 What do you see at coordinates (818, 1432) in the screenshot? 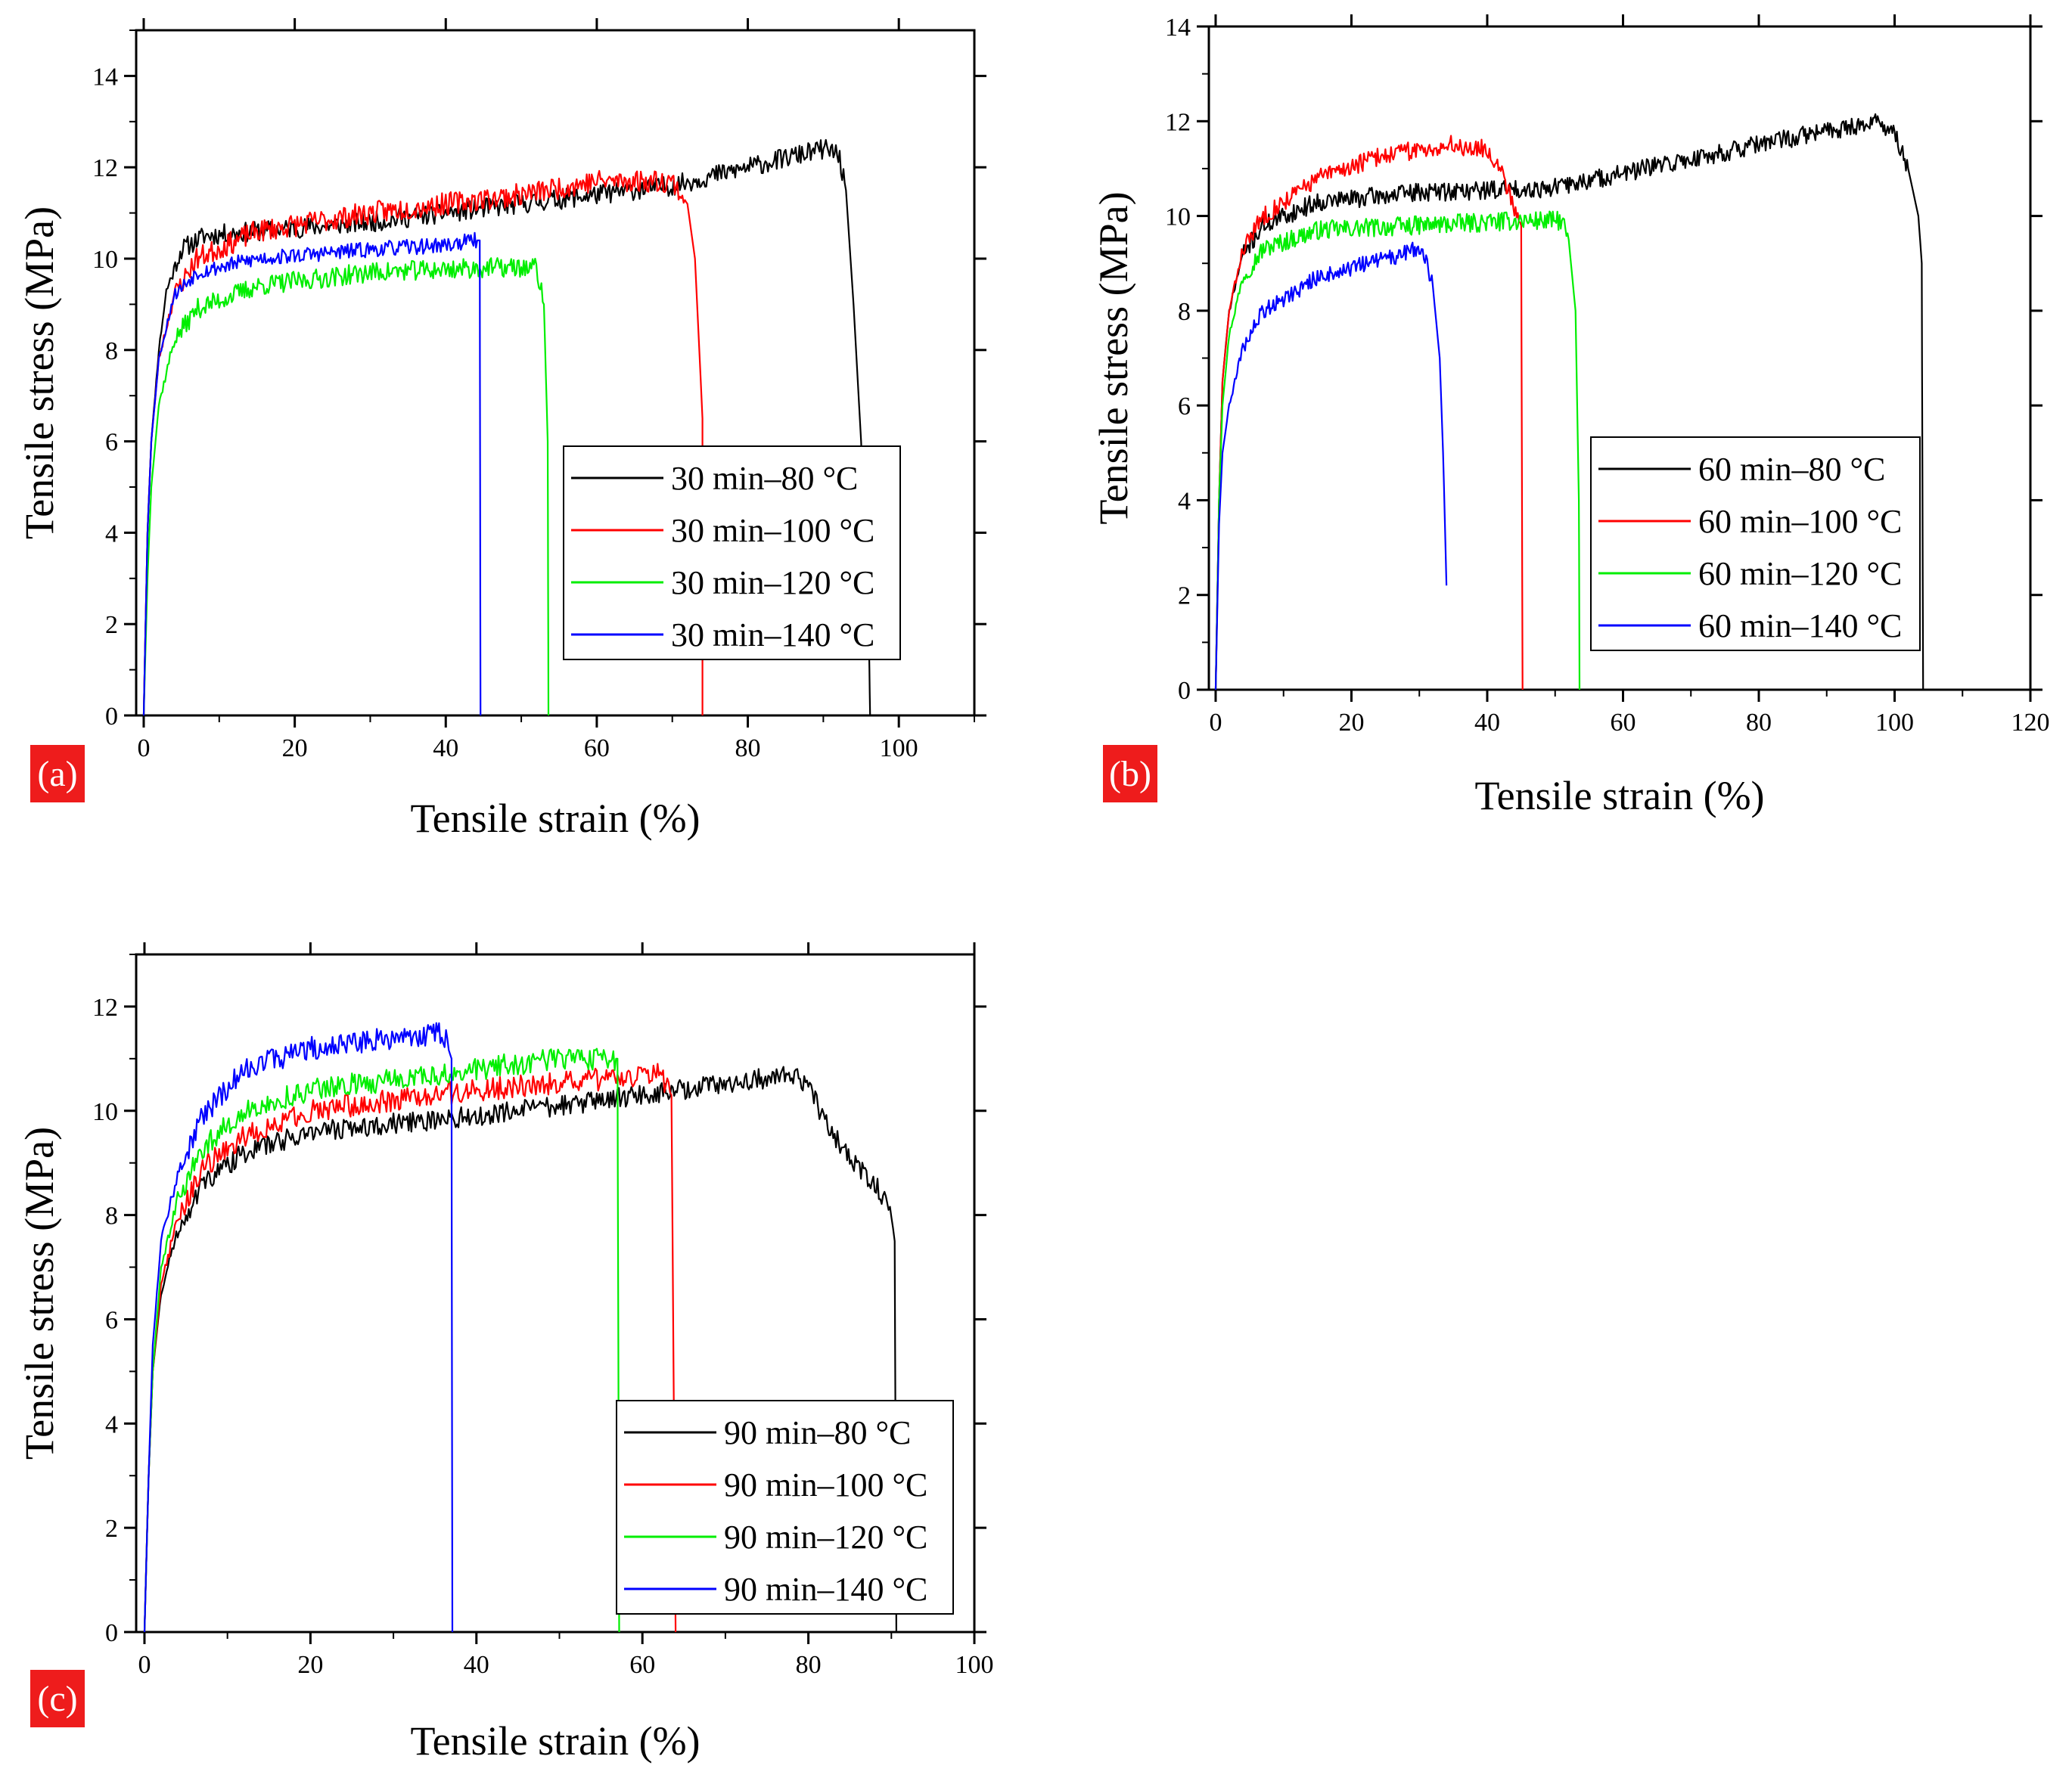
I see `legend-label: 90 min–80 °C` at bounding box center [818, 1432].